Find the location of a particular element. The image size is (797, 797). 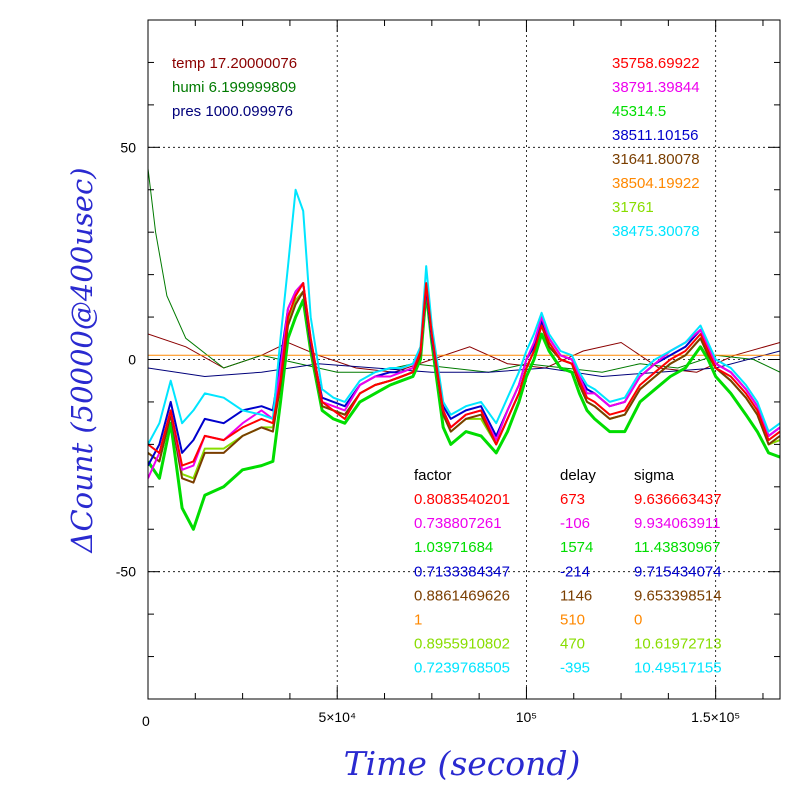

environment-label: pres 1000.099976 is located at coordinates (232, 111).